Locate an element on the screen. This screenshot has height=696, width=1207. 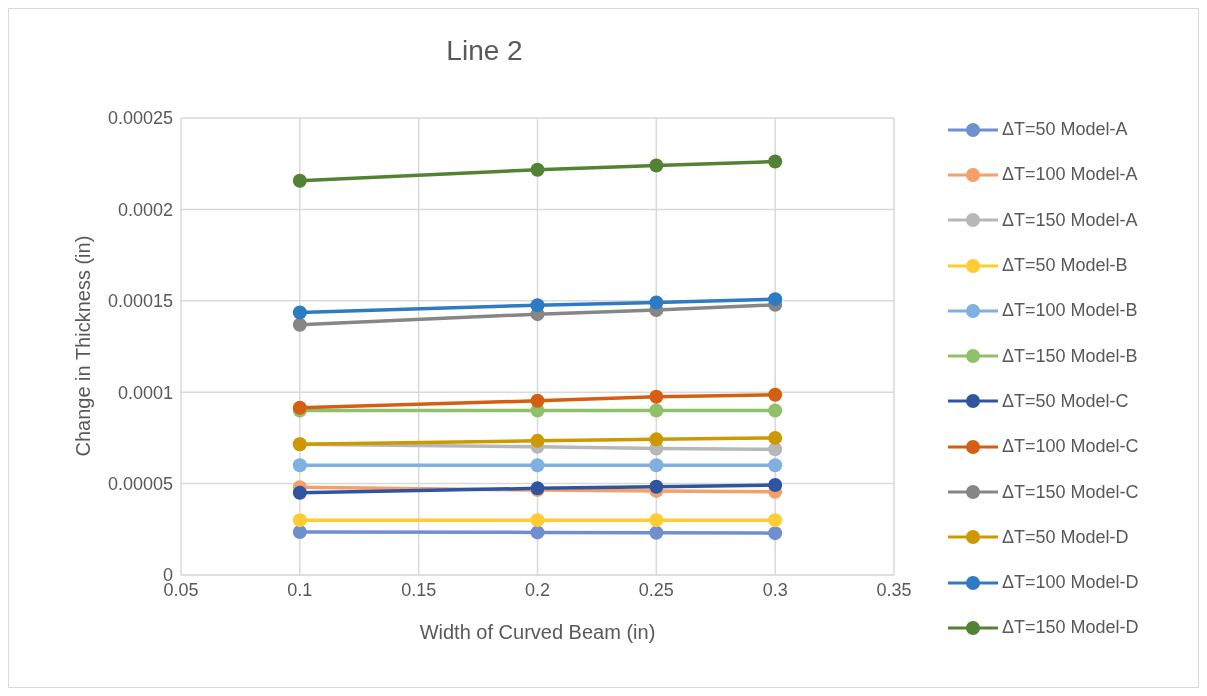
chart-title: Line 2 is located at coordinates (484, 51).